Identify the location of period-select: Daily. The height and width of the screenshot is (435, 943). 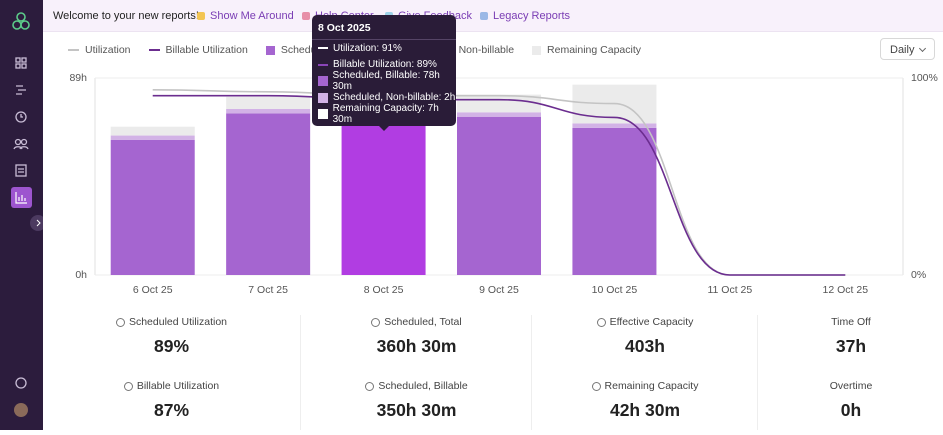
(907, 49).